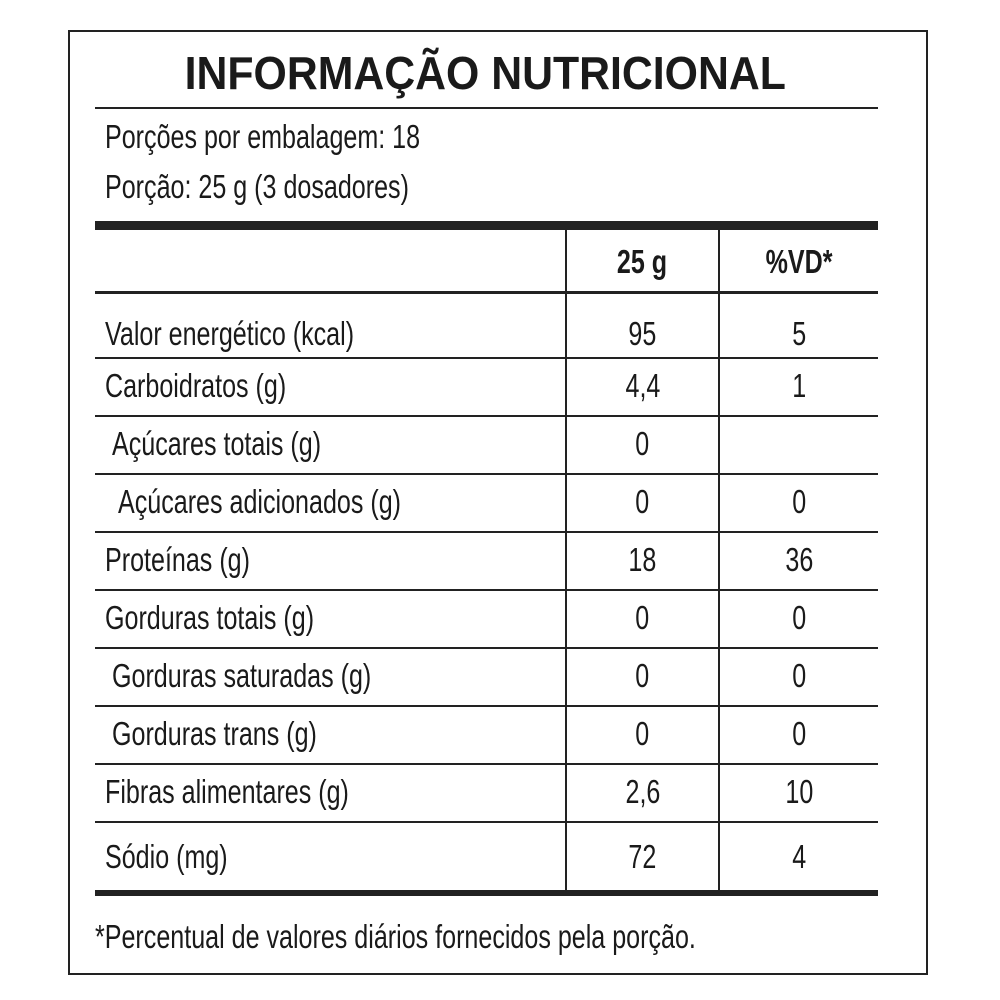 This screenshot has height=1000, width=1000. What do you see at coordinates (799, 385) in the screenshot?
I see `nutrient-daily-value: 1` at bounding box center [799, 385].